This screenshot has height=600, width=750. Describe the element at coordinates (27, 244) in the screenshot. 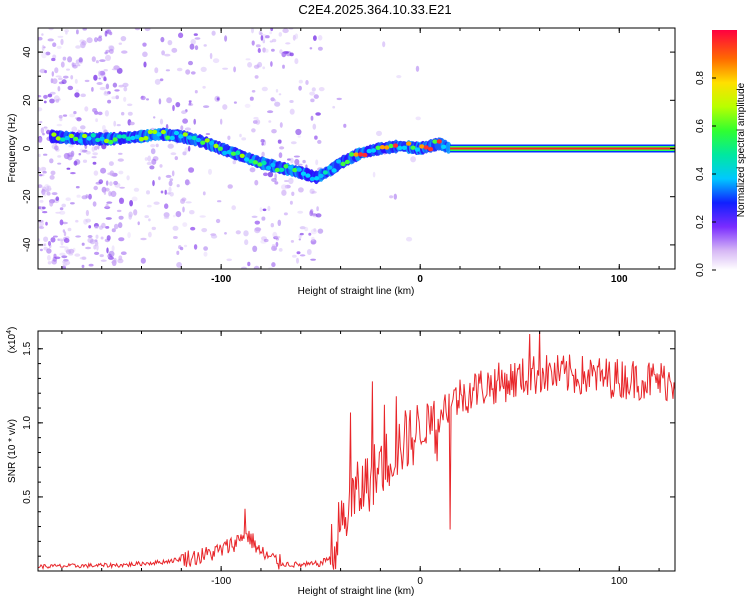

I see `spectrogram-ytick-label: -40` at that location.